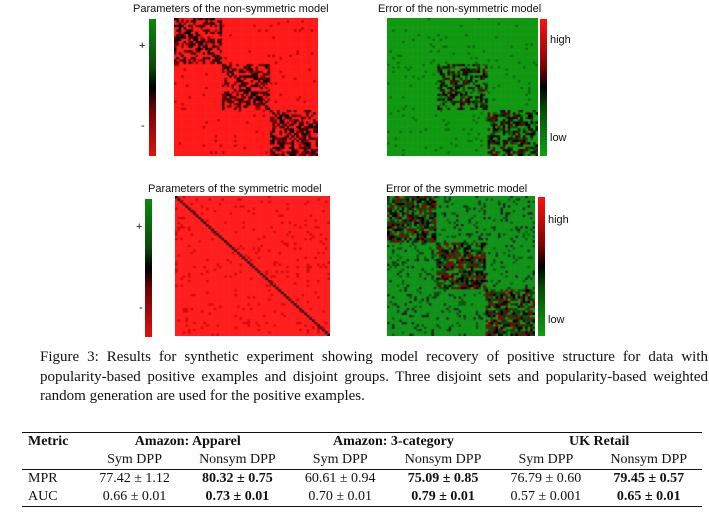  I want to click on value-cell: 0.66 ± 0.01, so click(134, 496).